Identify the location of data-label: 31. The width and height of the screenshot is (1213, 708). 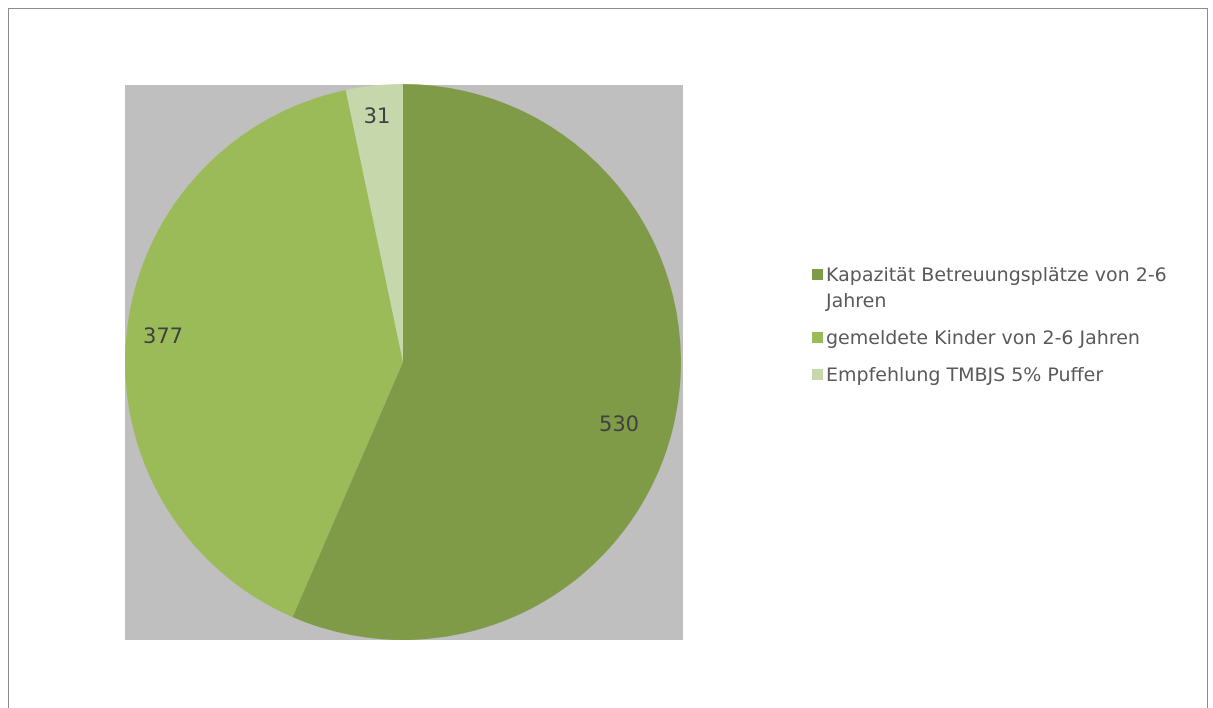
(377, 116).